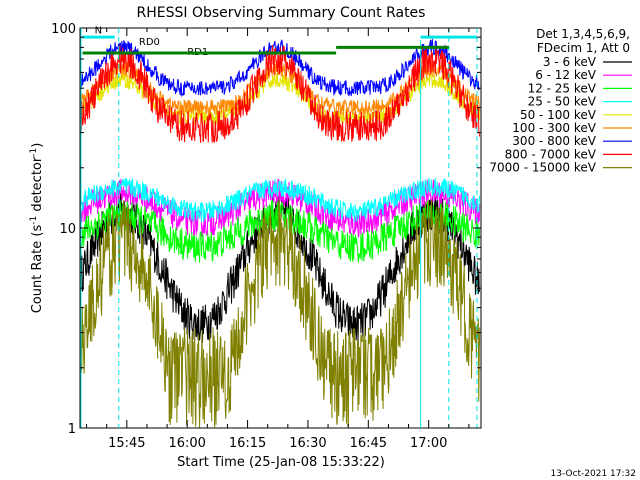  I want to click on x-tick-label: 16:00, so click(186, 443).